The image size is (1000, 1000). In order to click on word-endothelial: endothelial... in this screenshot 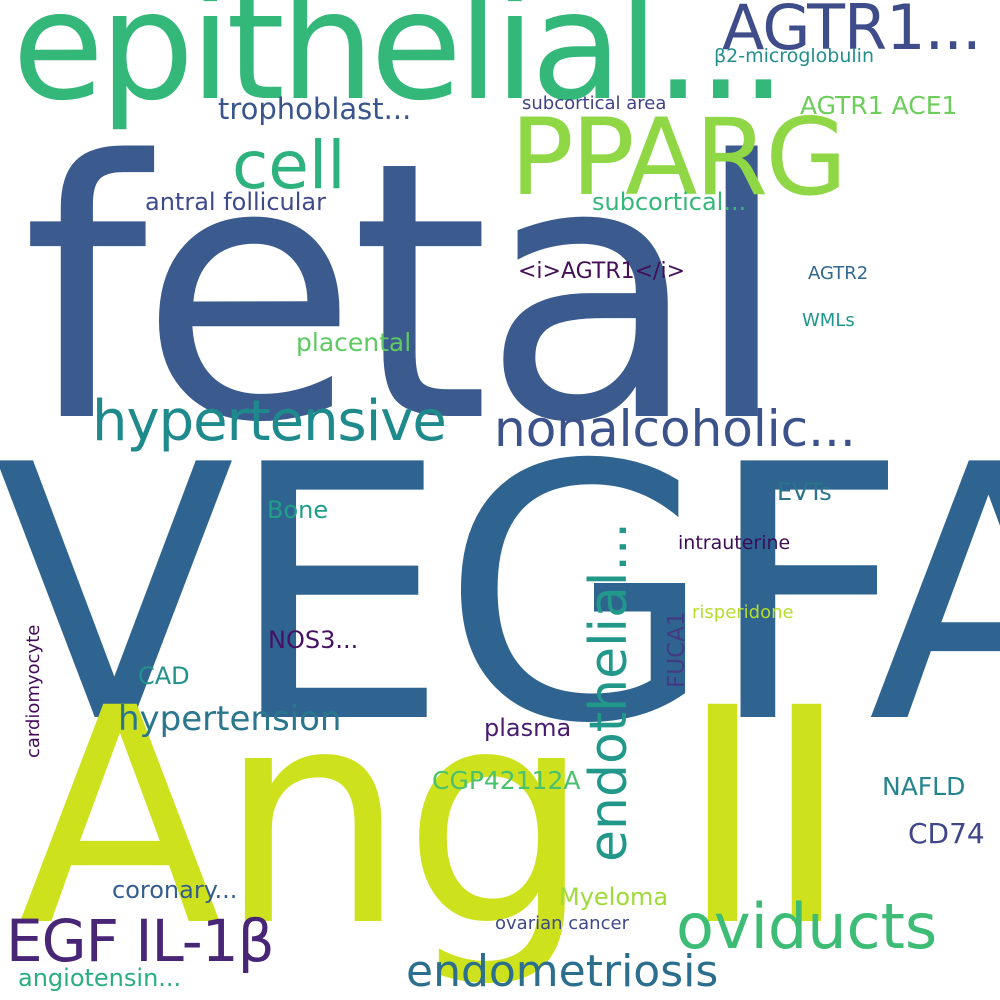, I will do `click(609, 692)`.